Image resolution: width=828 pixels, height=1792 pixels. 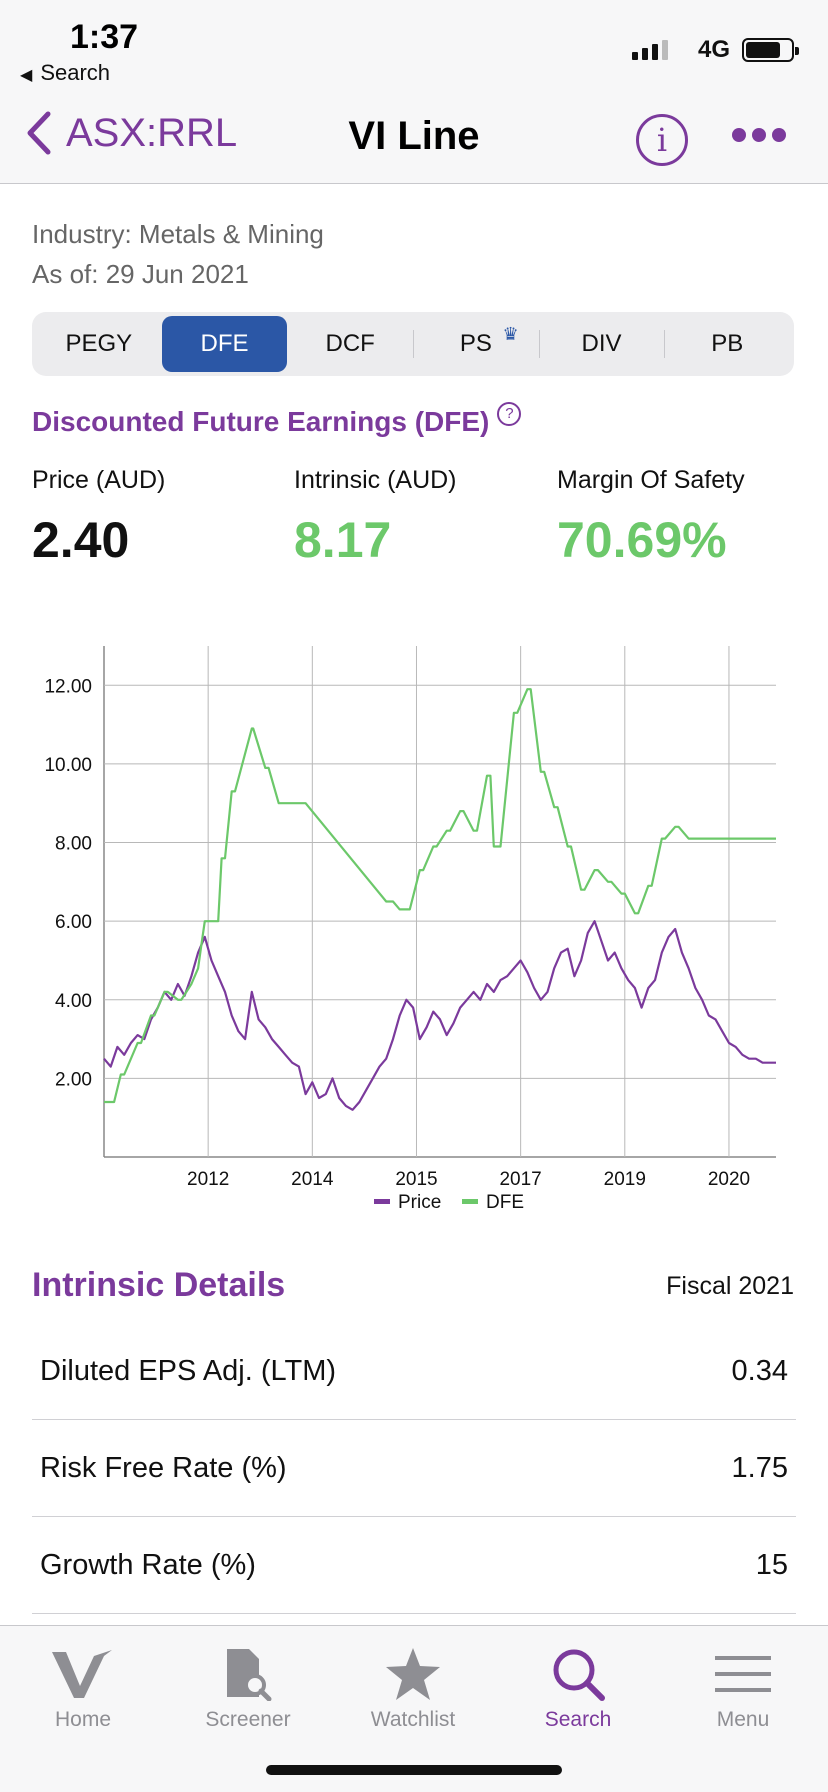 I want to click on intrinsic-value: 8.17, so click(x=343, y=540).